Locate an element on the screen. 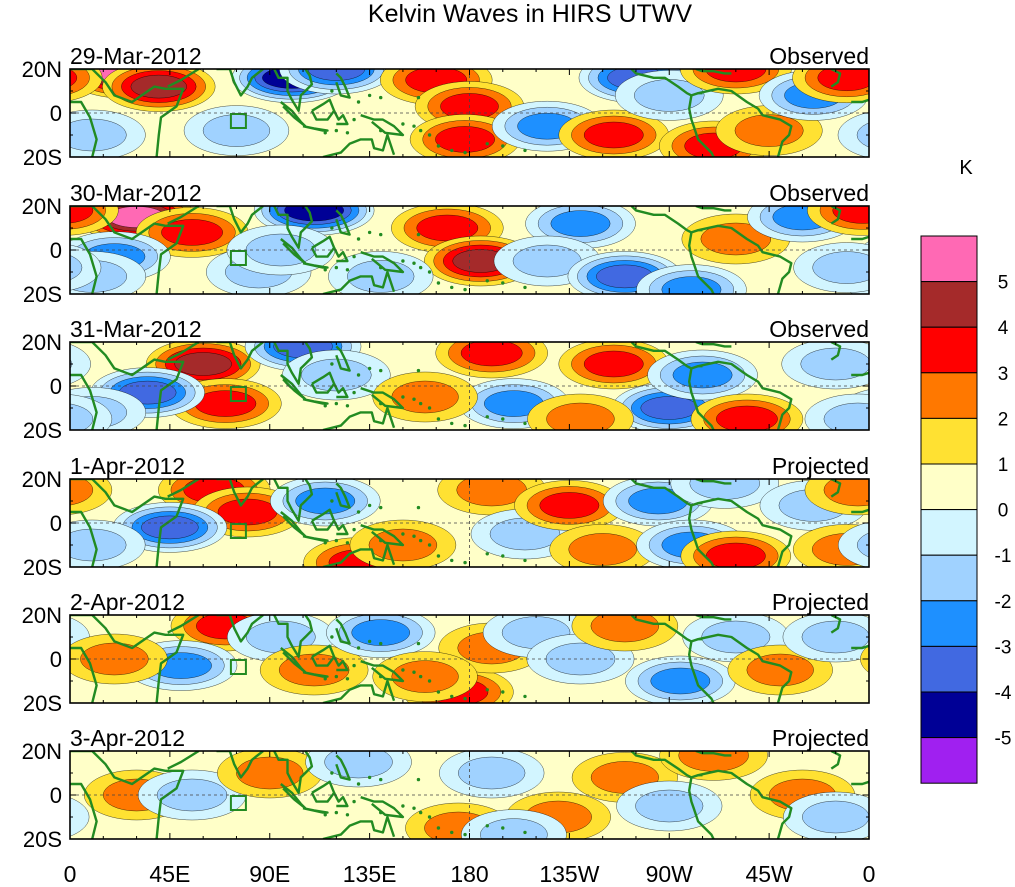 This screenshot has width=1015, height=887. colorbar-unit-label: K is located at coordinates (966, 168).